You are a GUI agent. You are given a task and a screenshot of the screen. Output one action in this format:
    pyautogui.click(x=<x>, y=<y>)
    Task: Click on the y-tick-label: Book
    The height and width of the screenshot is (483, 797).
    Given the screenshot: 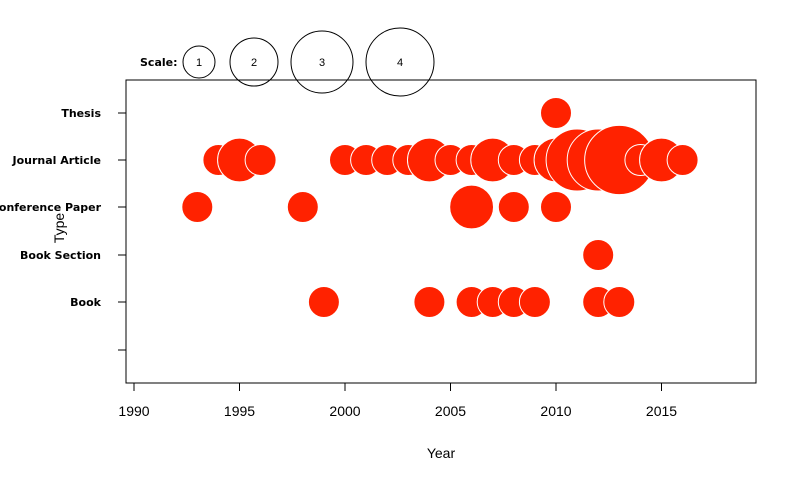 What is the action you would take?
    pyautogui.click(x=85, y=302)
    